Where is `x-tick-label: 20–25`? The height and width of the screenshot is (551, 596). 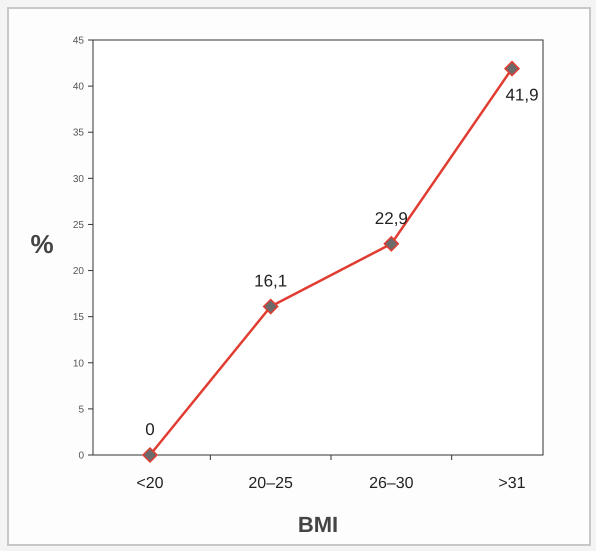 x-tick-label: 20–25 is located at coordinates (271, 483).